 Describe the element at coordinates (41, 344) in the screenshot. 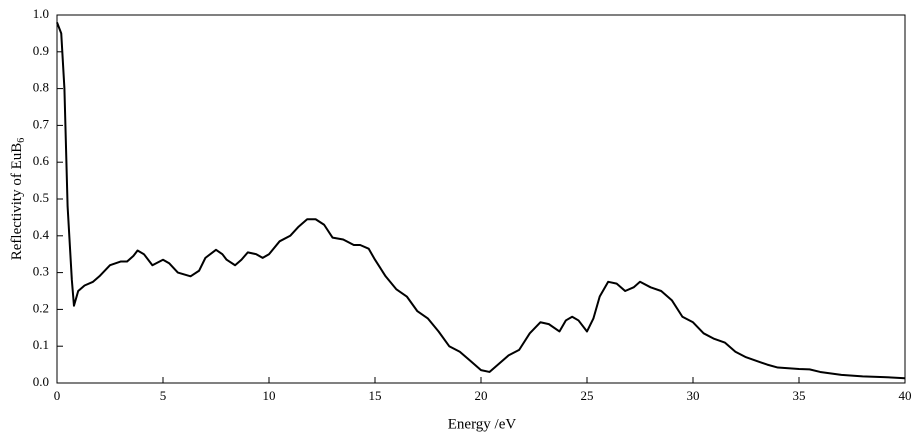

I see `y-tick-label: 0.1` at that location.